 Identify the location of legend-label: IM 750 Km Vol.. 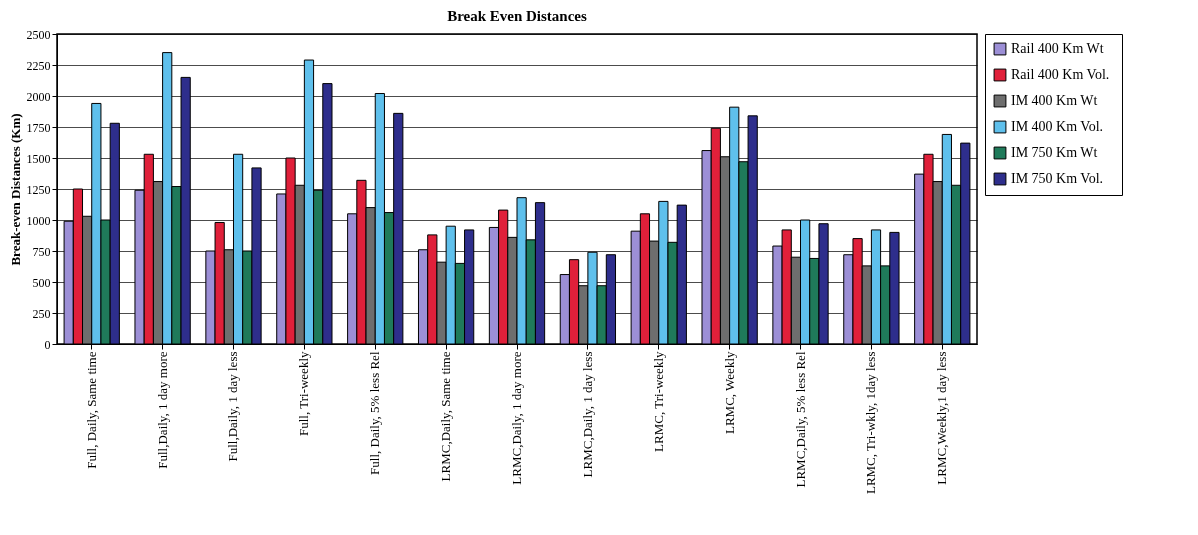
(1057, 178).